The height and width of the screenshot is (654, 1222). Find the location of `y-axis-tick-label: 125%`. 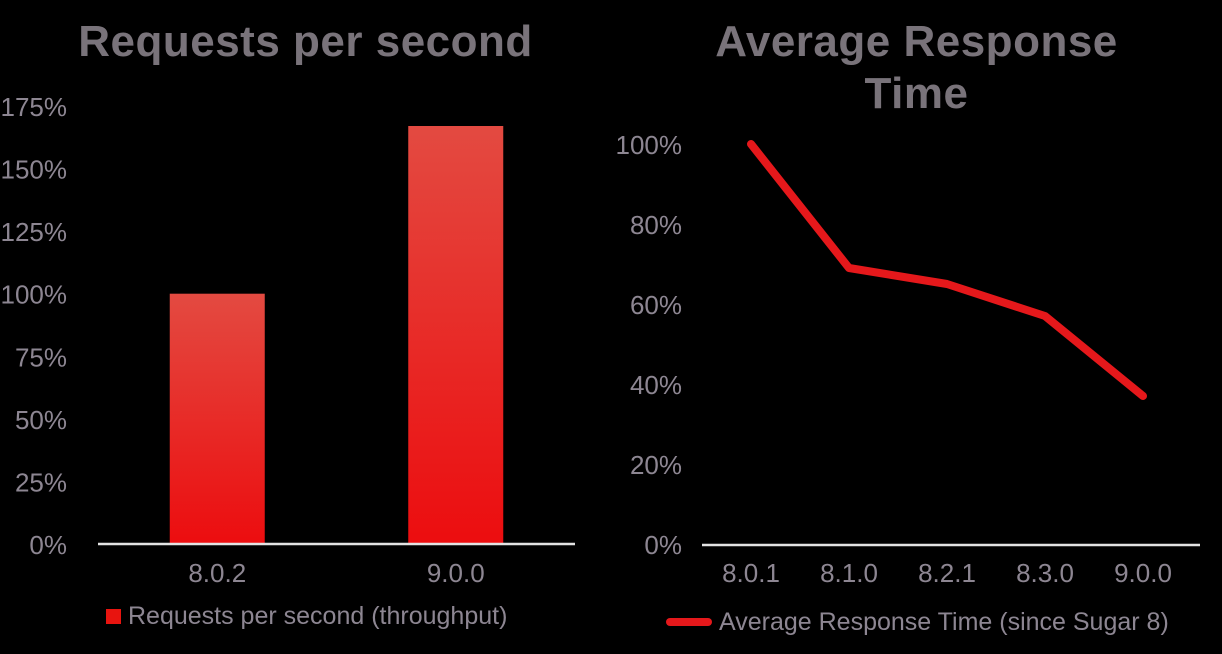

y-axis-tick-label: 125% is located at coordinates (34, 232).